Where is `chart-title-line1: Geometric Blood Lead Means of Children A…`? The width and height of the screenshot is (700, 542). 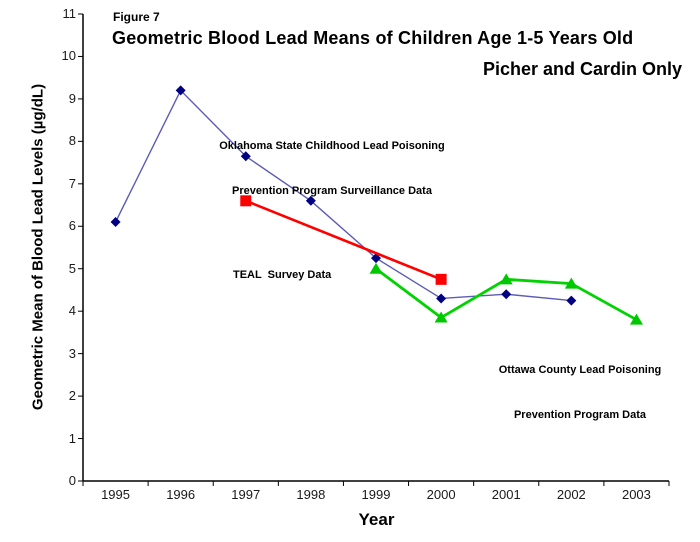 chart-title-line1: Geometric Blood Lead Means of Children A… is located at coordinates (373, 38).